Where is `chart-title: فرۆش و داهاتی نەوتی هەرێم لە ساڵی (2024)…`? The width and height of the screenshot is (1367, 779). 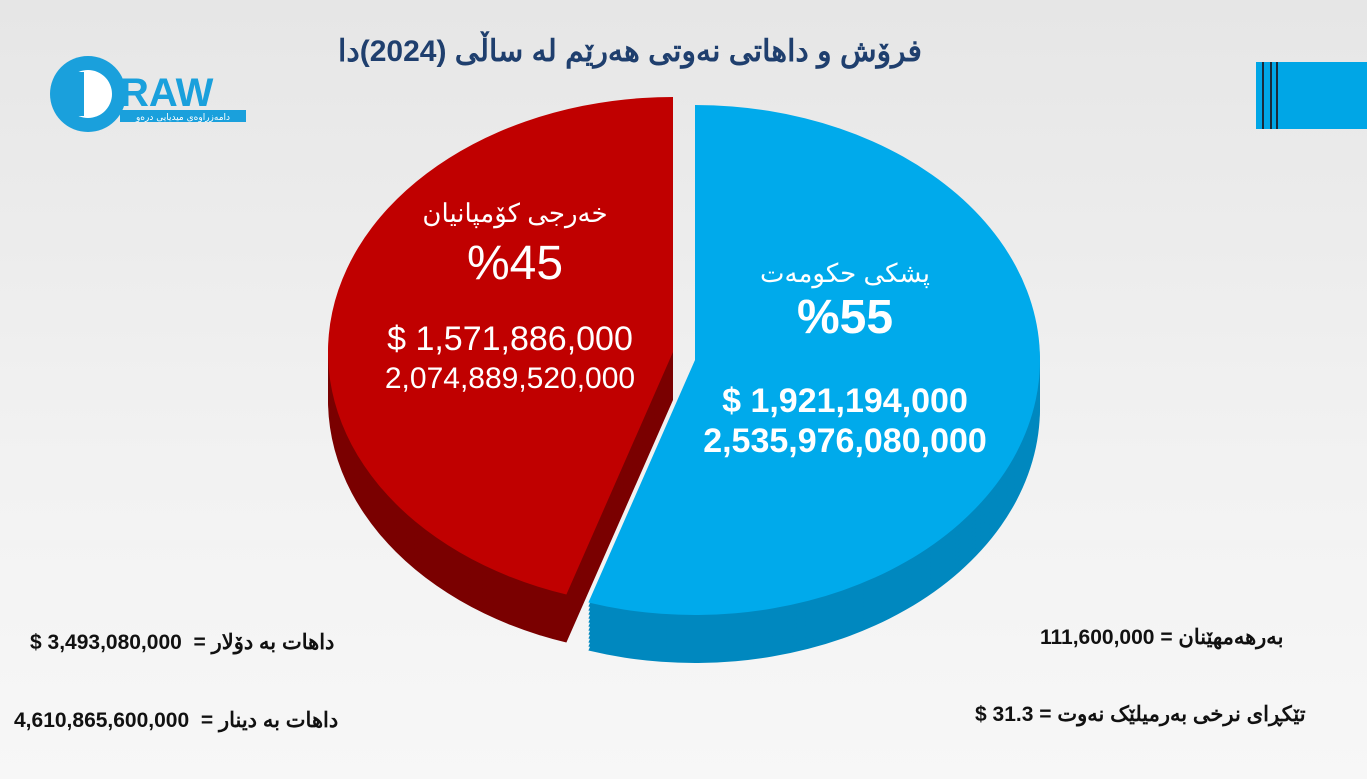
chart-title: فرۆش و داهاتی نەوتی هەرێم لە ساڵی (2024)… is located at coordinates (630, 51).